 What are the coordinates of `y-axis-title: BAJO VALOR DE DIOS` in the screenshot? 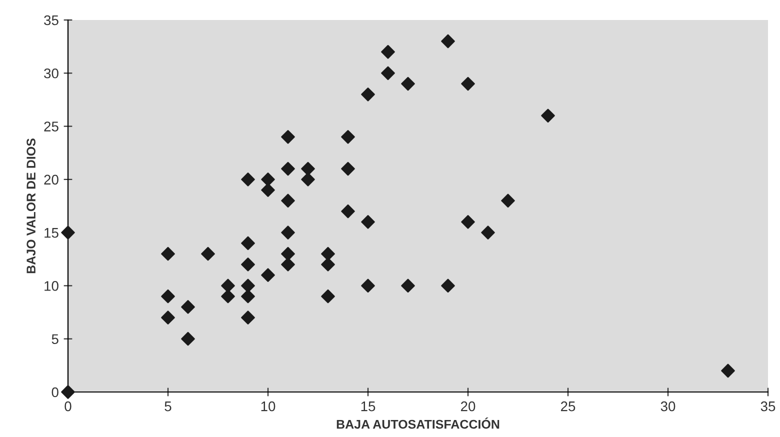 It's located at (31, 206).